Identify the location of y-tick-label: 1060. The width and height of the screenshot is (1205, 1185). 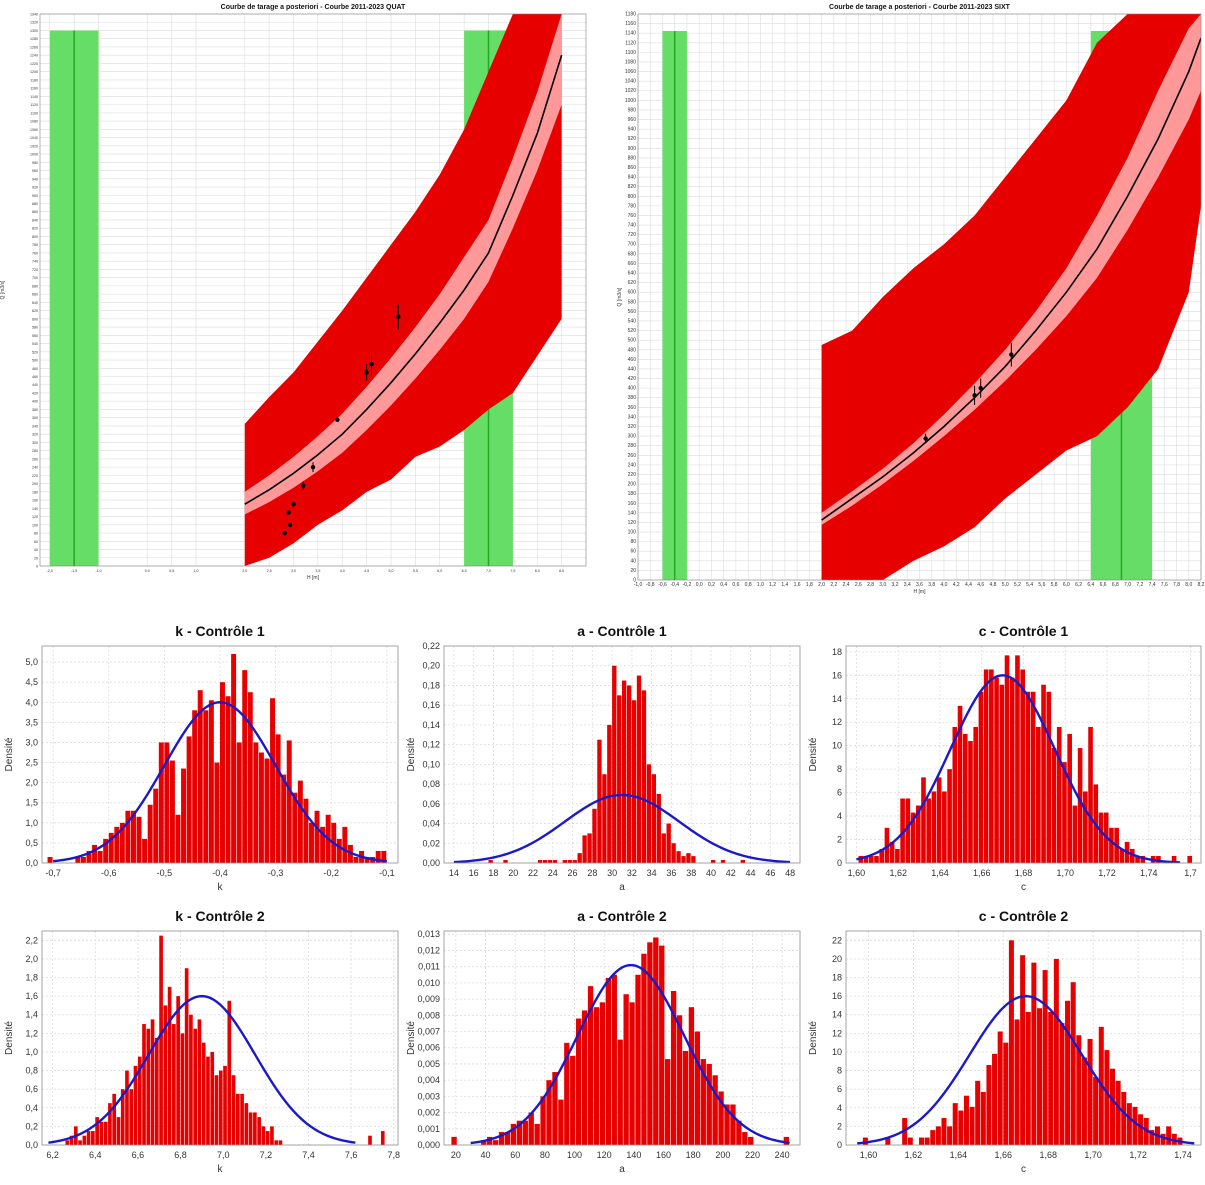
(34, 130).